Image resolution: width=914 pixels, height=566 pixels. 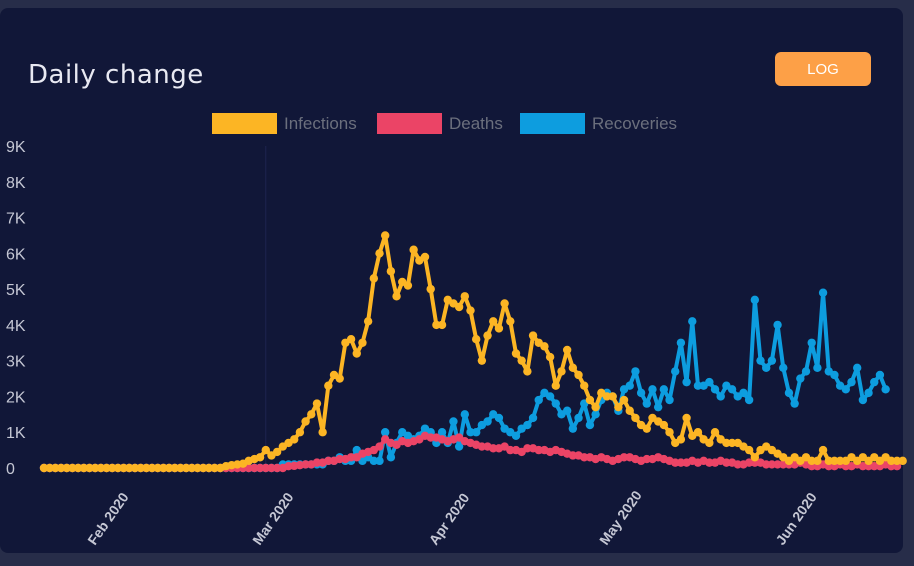 I want to click on legend-label-deaths: Deaths, so click(x=476, y=123).